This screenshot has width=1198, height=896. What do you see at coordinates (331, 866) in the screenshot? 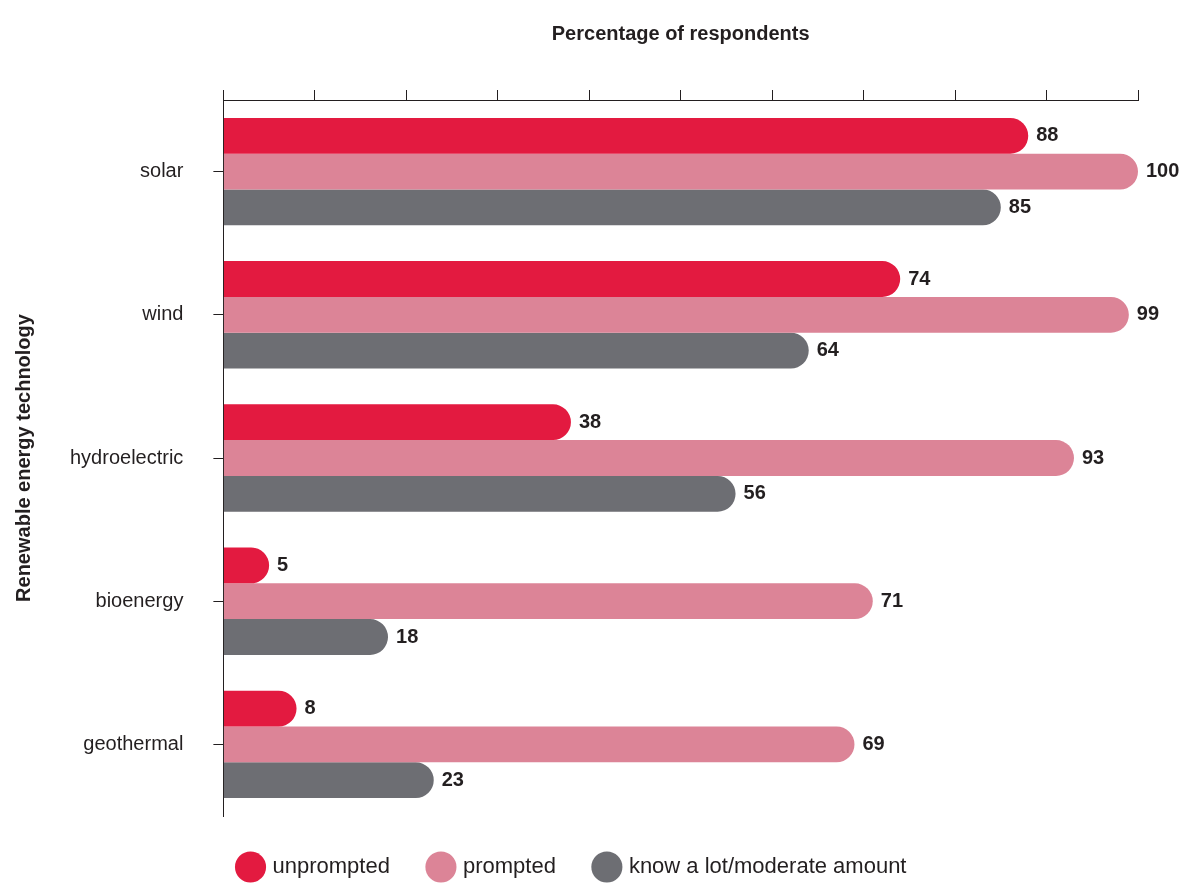
I see `legend-label: unprompted` at bounding box center [331, 866].